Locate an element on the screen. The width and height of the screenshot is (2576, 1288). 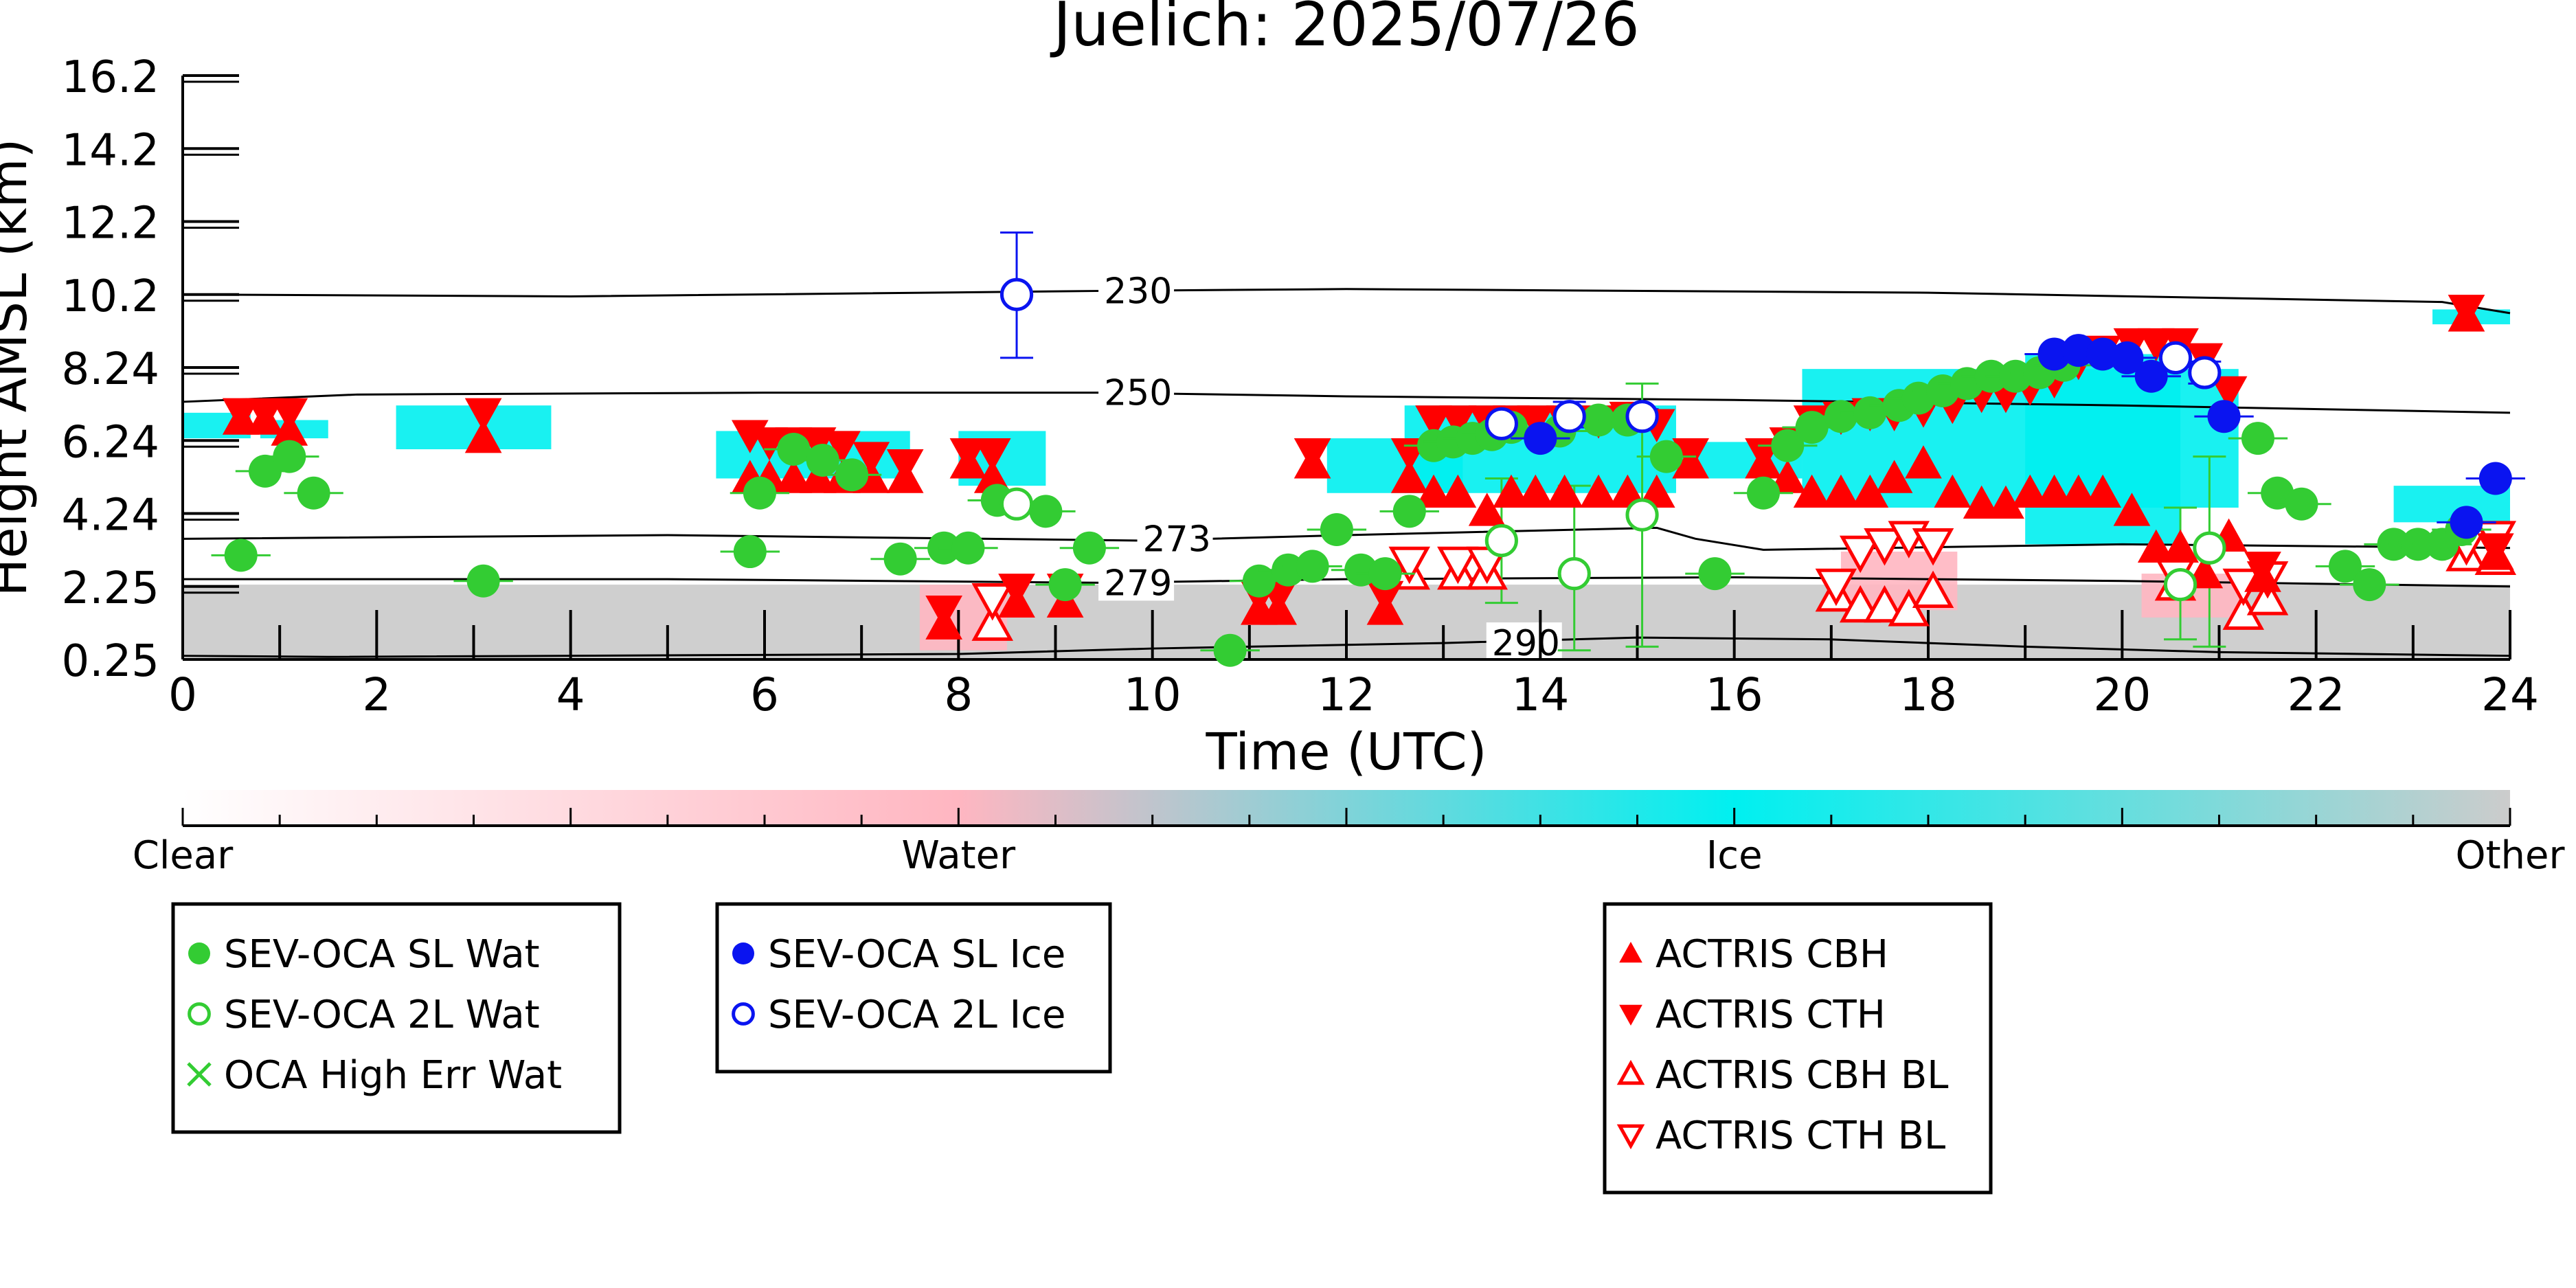
x-tick-label: 4 is located at coordinates (570, 694).